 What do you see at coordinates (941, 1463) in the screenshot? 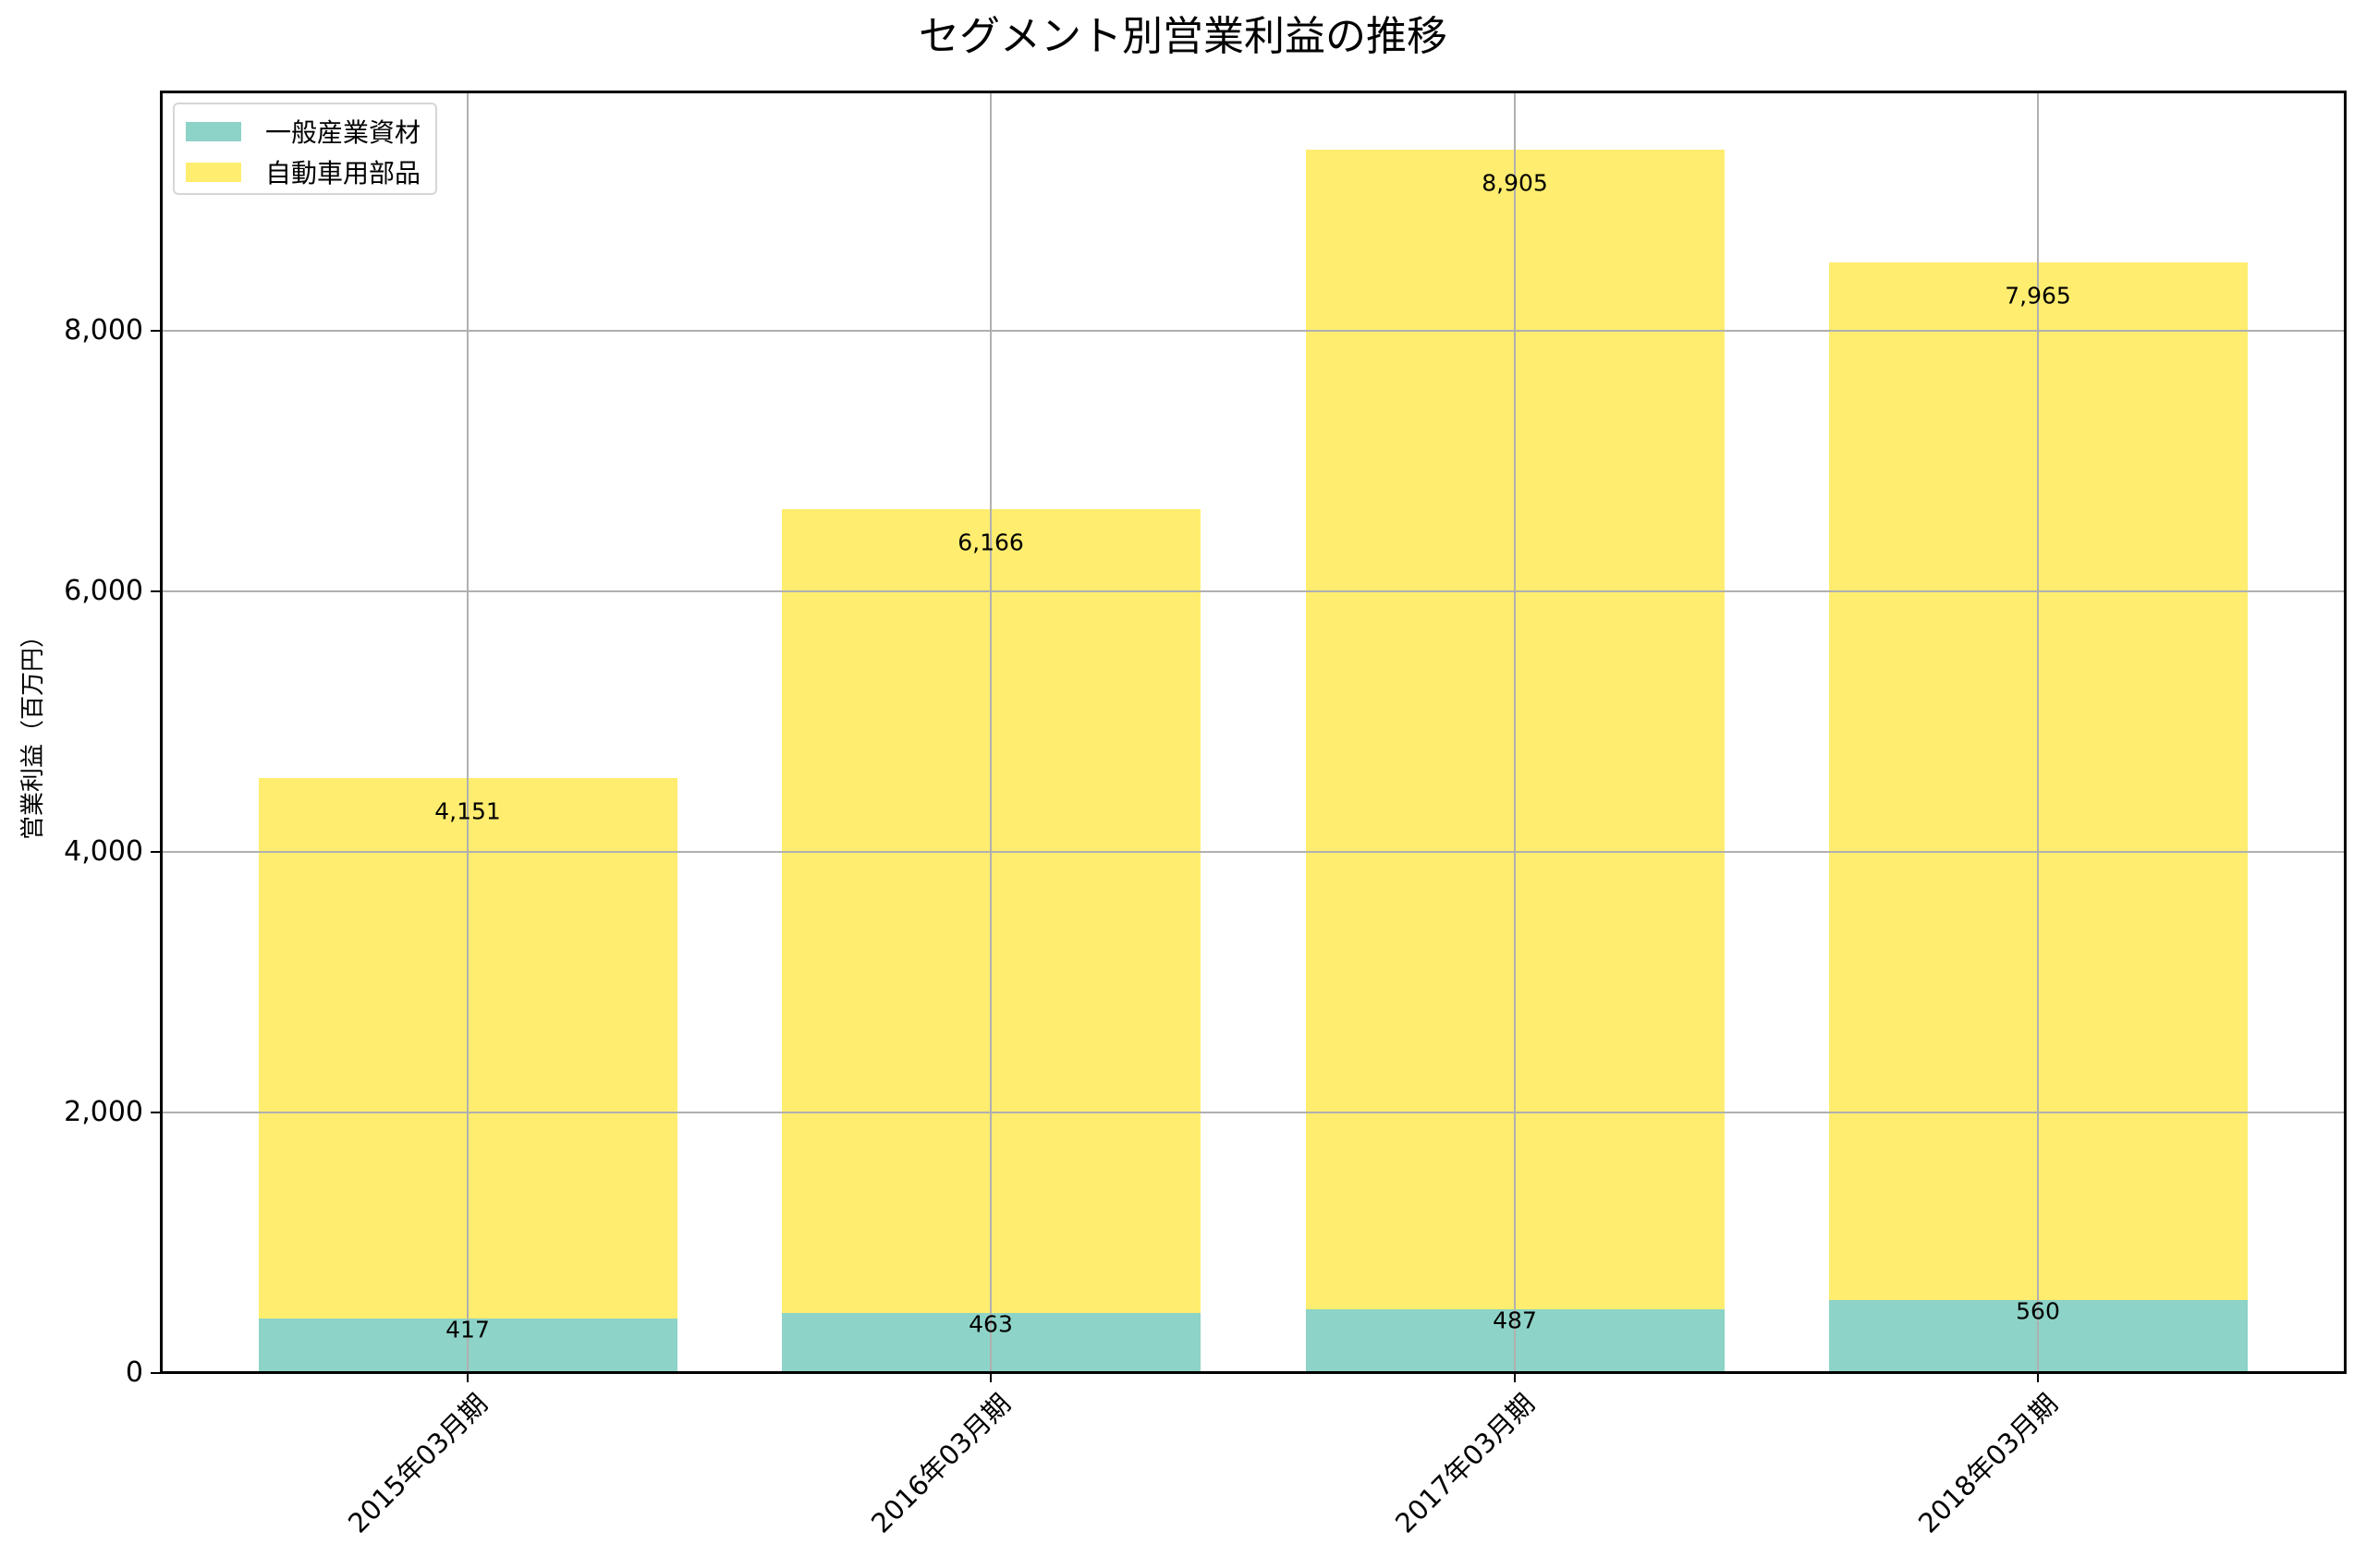
I see `x-tick-label: 2016年03月期` at bounding box center [941, 1463].